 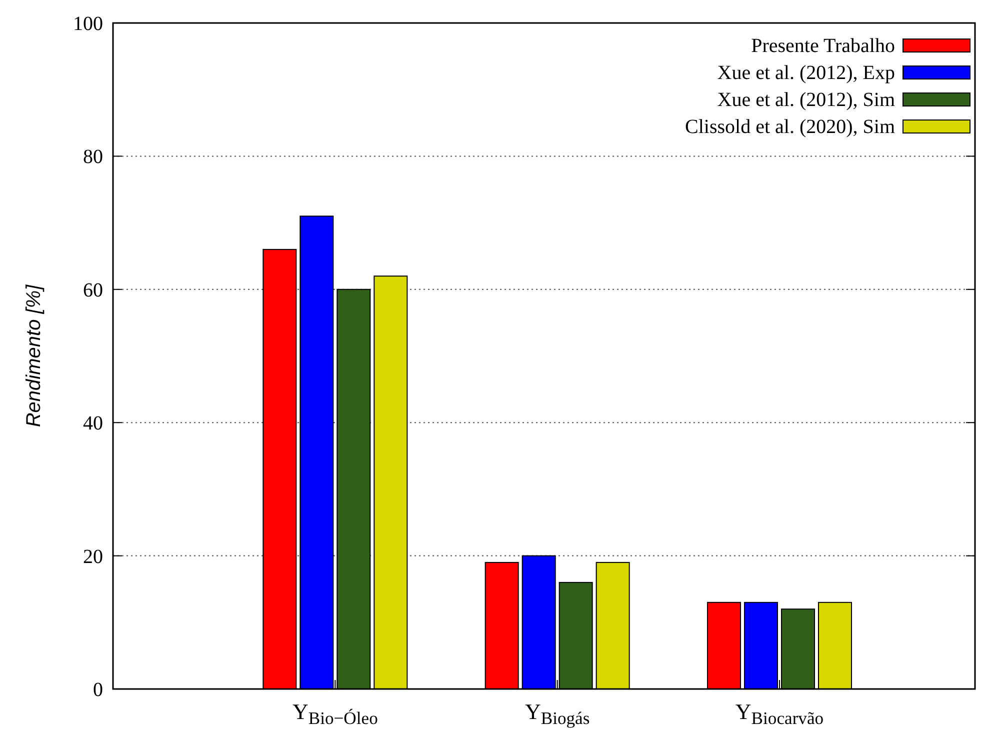 What do you see at coordinates (806, 73) in the screenshot?
I see `legend-label: Xue et al. (2012), Exp` at bounding box center [806, 73].